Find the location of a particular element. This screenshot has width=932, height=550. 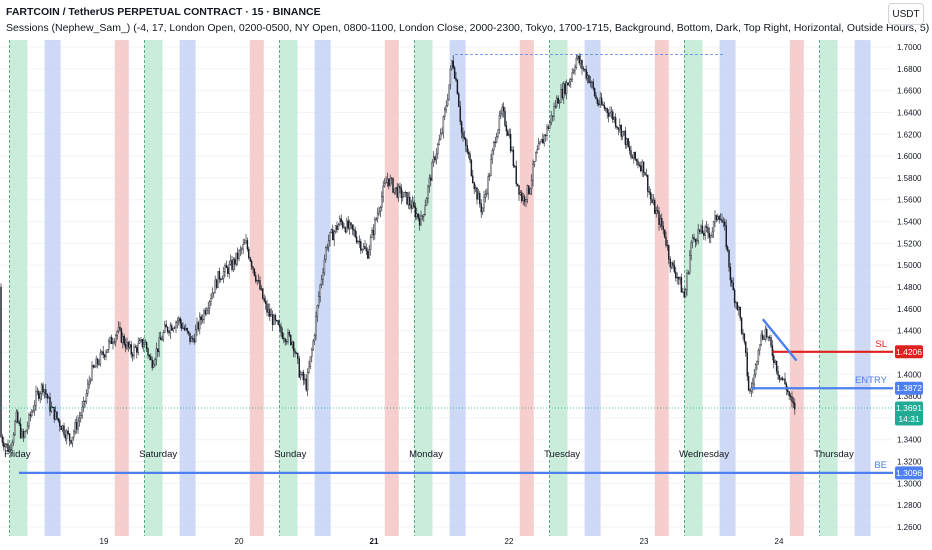

currency-button: USDT is located at coordinates (906, 14).